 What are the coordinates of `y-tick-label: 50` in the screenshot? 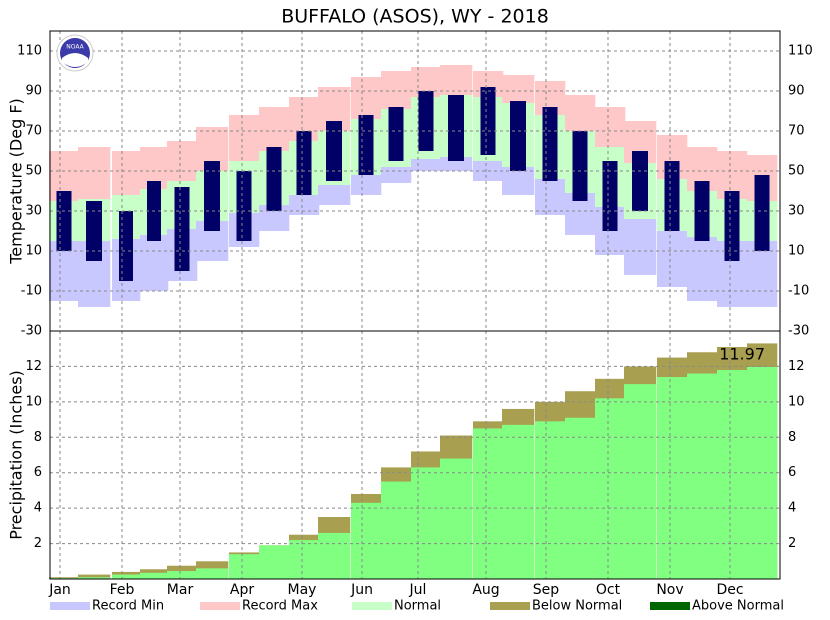 It's located at (33, 171).